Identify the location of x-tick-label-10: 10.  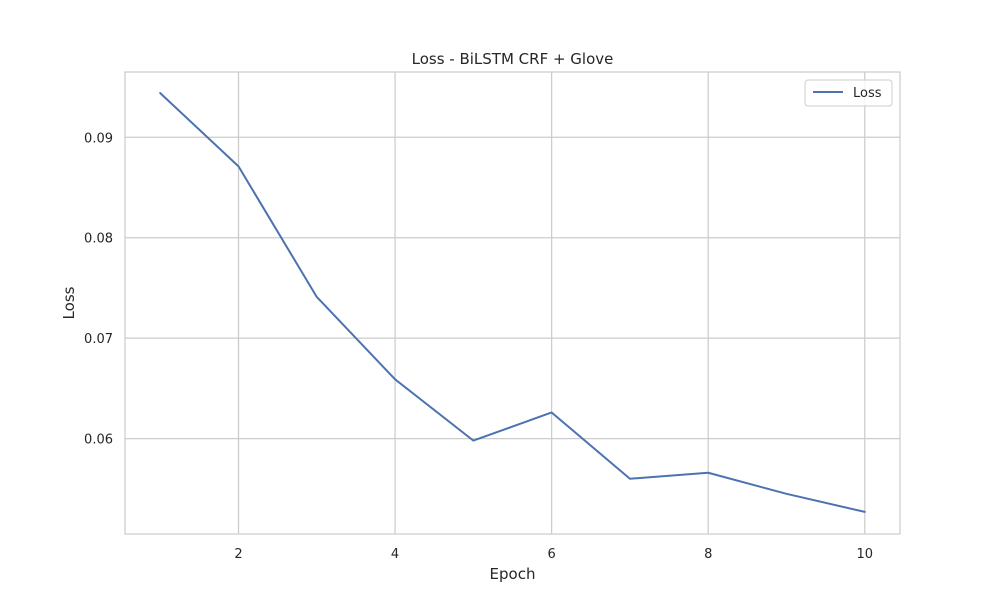
(864, 554).